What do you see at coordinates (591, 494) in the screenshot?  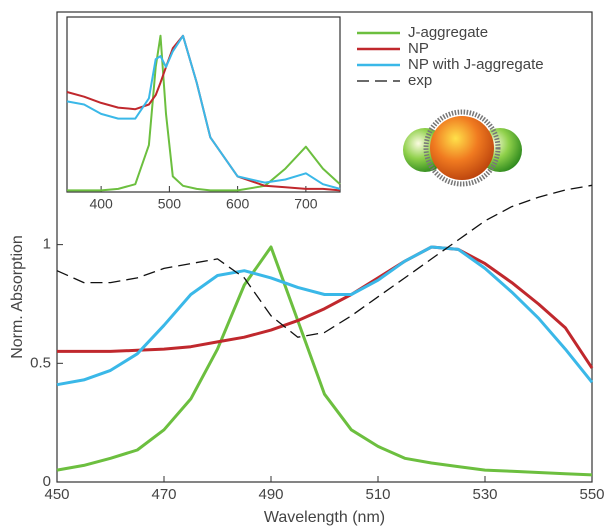 I see `x-tick-label: 550` at bounding box center [591, 494].